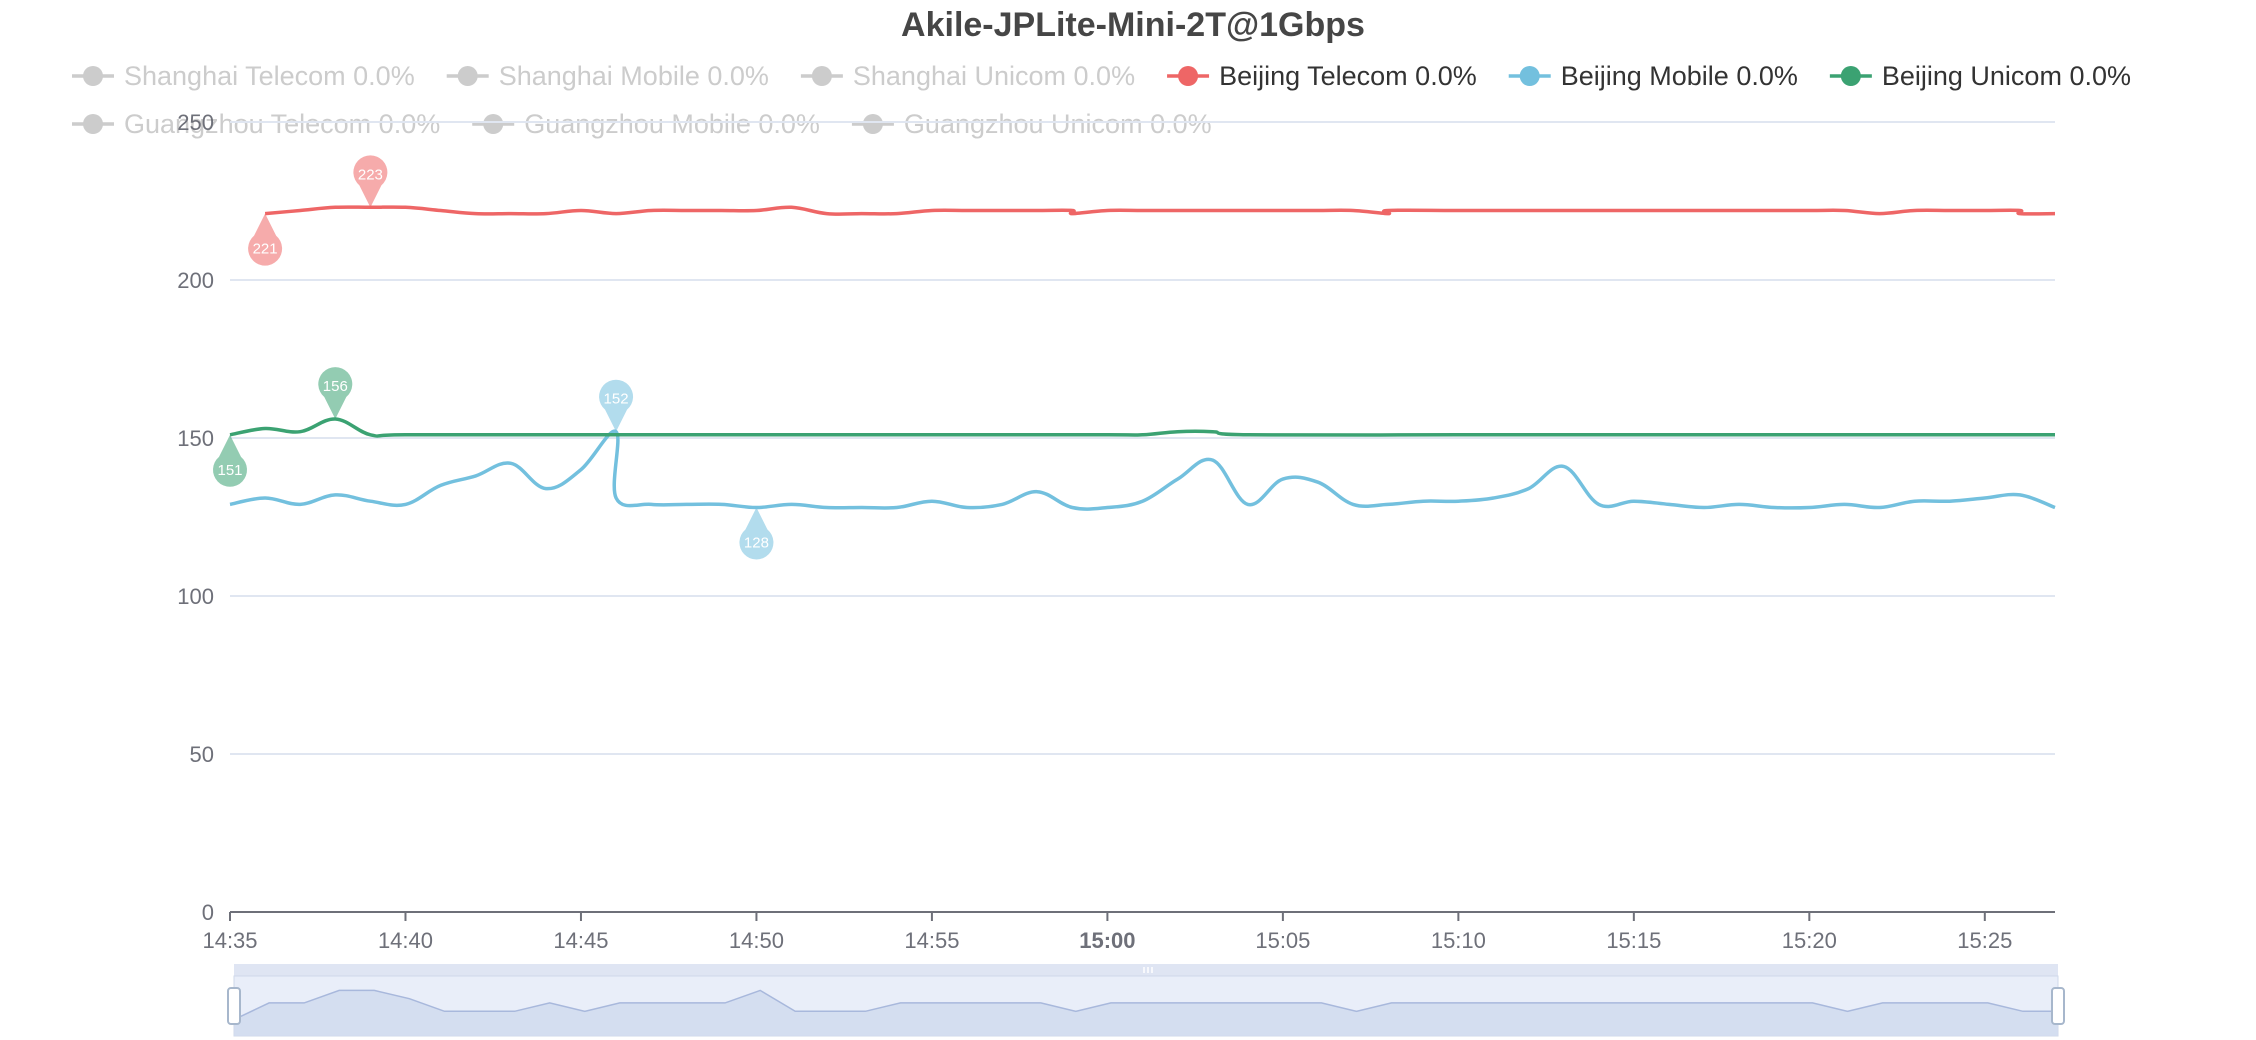  Describe the element at coordinates (202, 754) in the screenshot. I see `y-tick-label: 50` at that location.